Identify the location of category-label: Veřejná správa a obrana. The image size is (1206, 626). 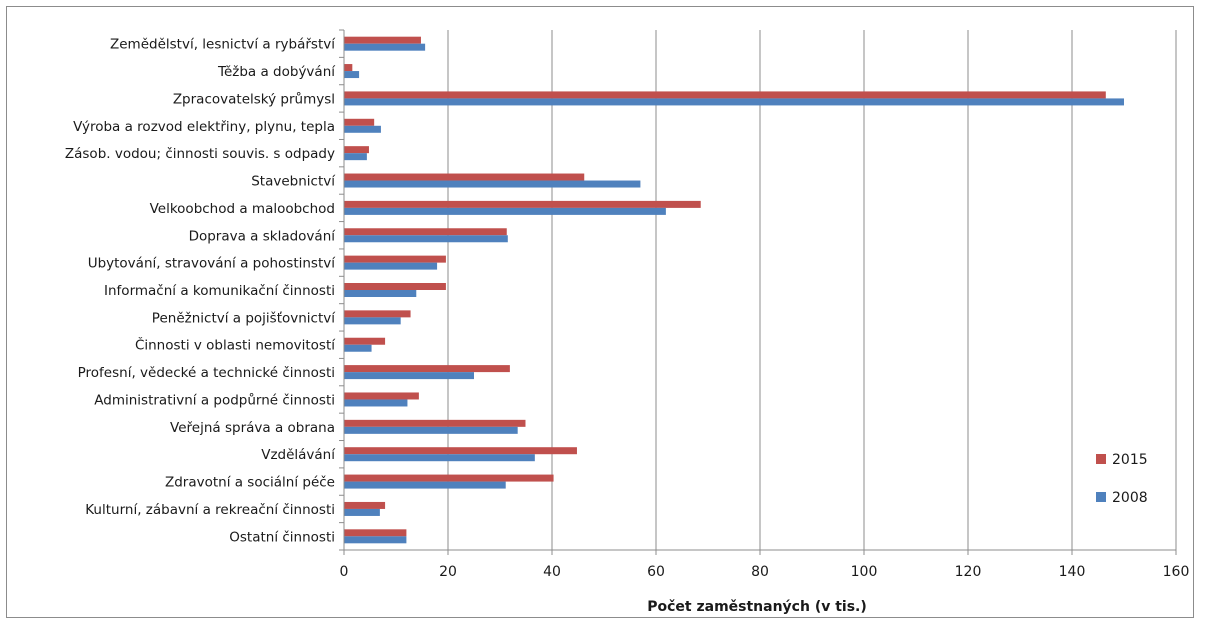
(252, 428).